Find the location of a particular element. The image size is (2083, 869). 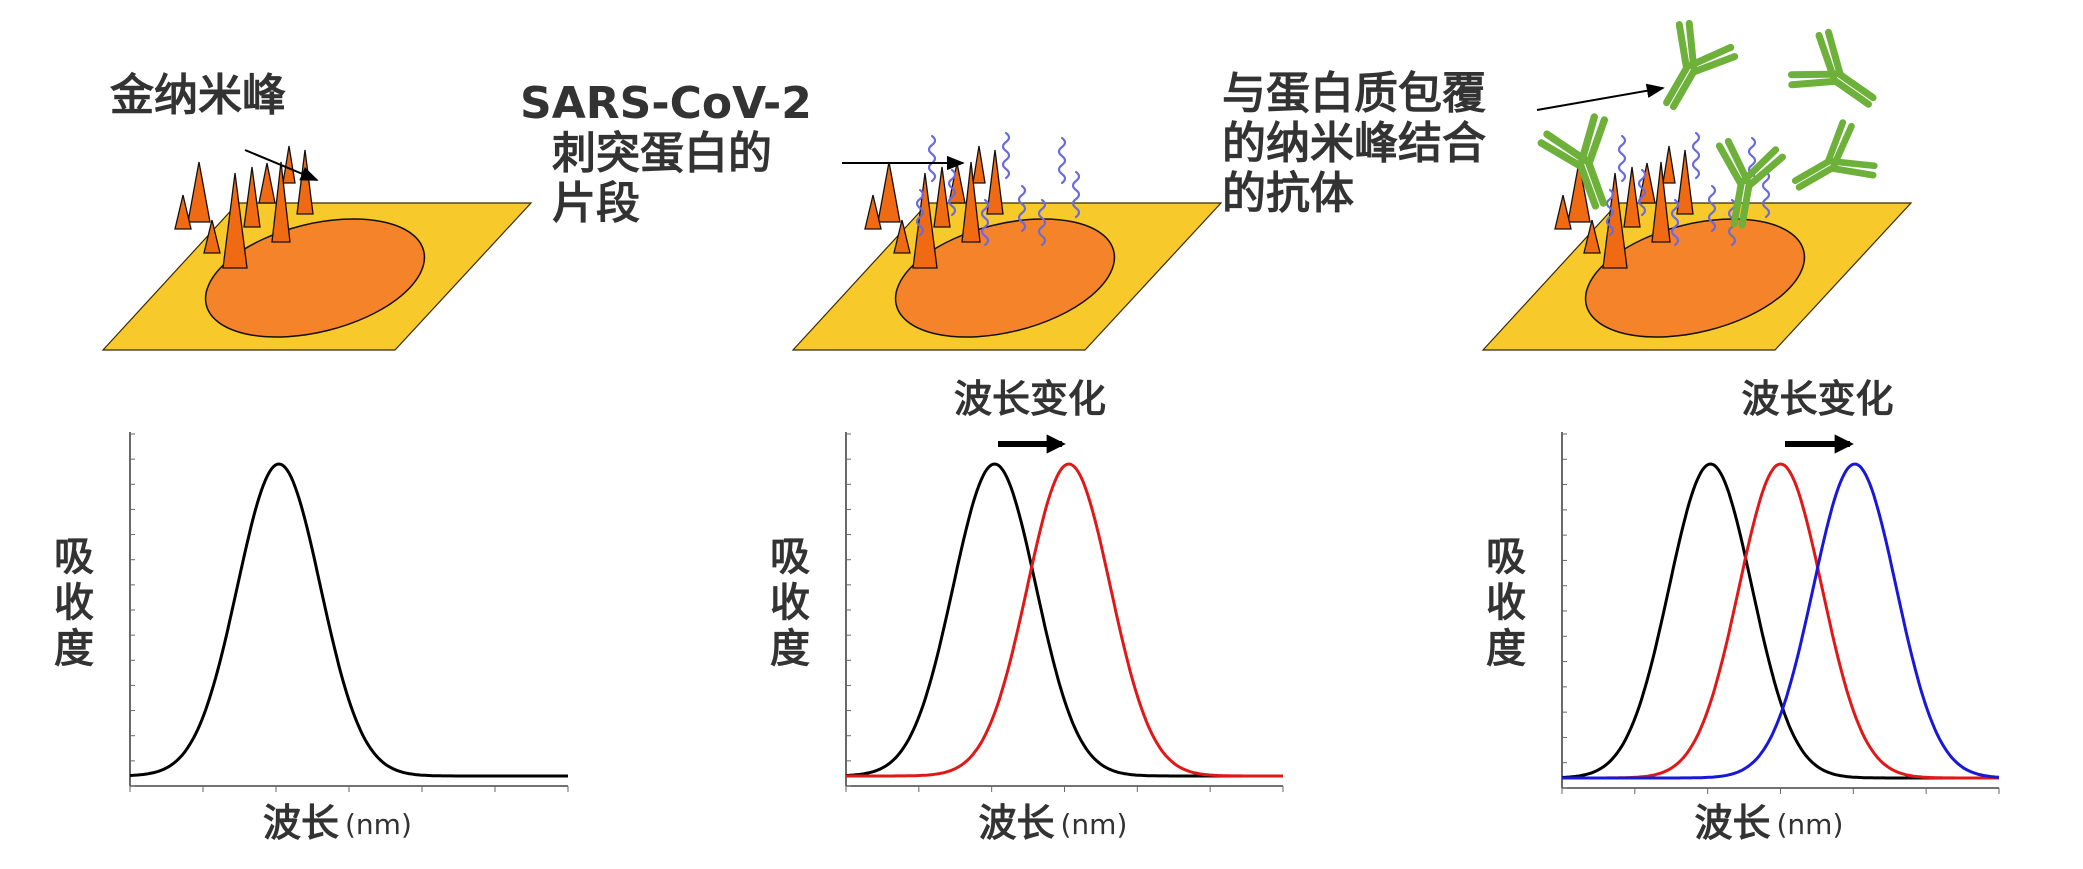

annotation-line: 刺突蛋白的 is located at coordinates (662, 153).